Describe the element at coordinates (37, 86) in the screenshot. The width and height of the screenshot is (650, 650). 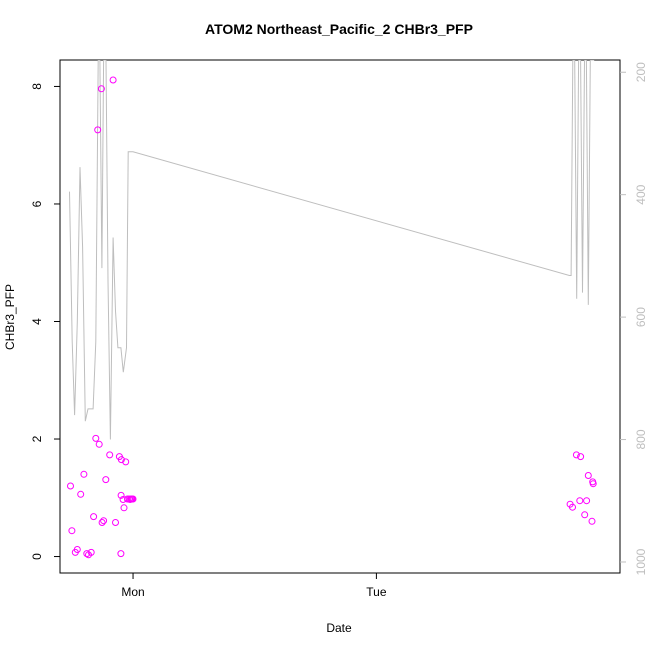
I see `y-tick-label: 8` at that location.